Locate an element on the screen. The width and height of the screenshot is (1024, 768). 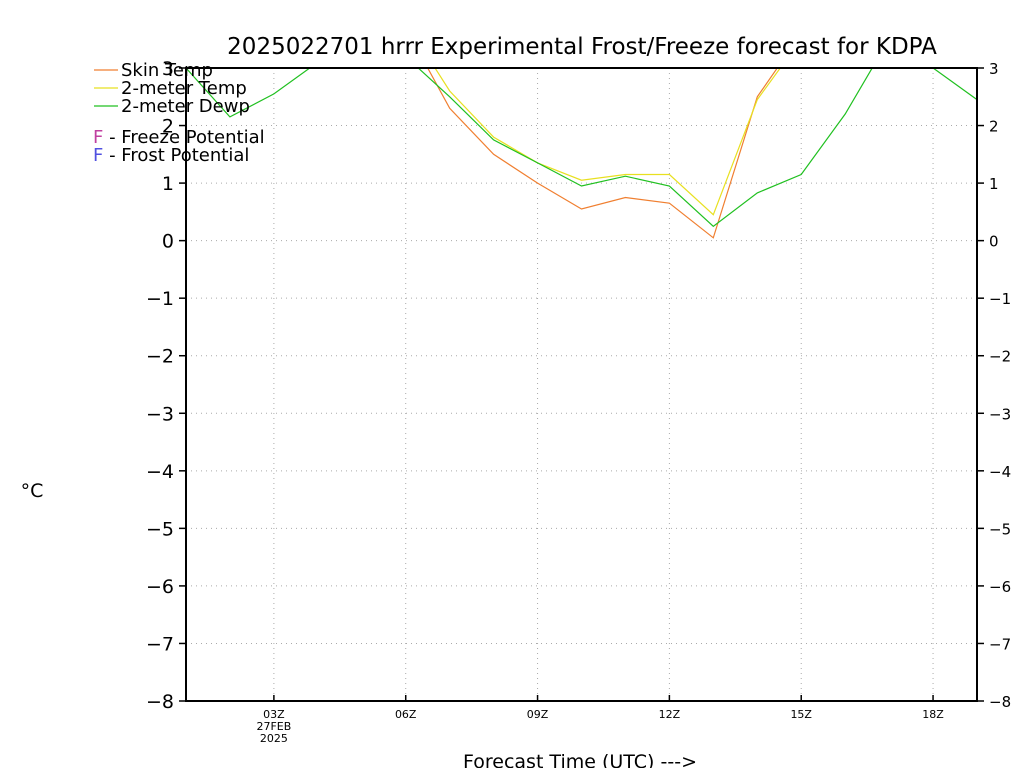
x-tick-label-4-0: 15Z is located at coordinates (801, 714).